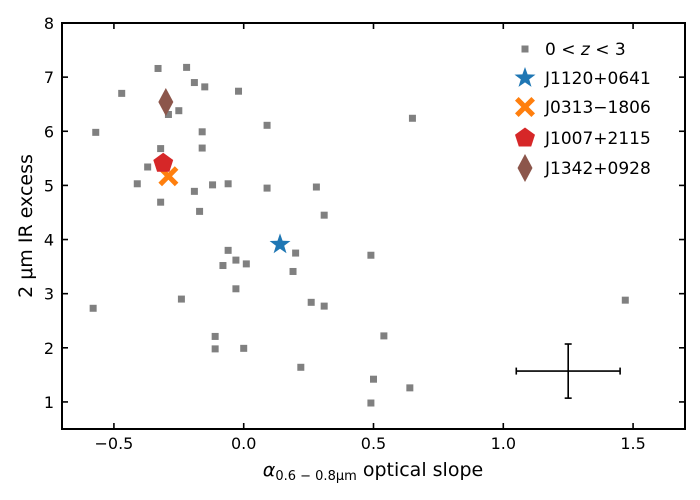  What do you see at coordinates (632, 443) in the screenshot?
I see `x-tick-label: 1.5` at bounding box center [632, 443].